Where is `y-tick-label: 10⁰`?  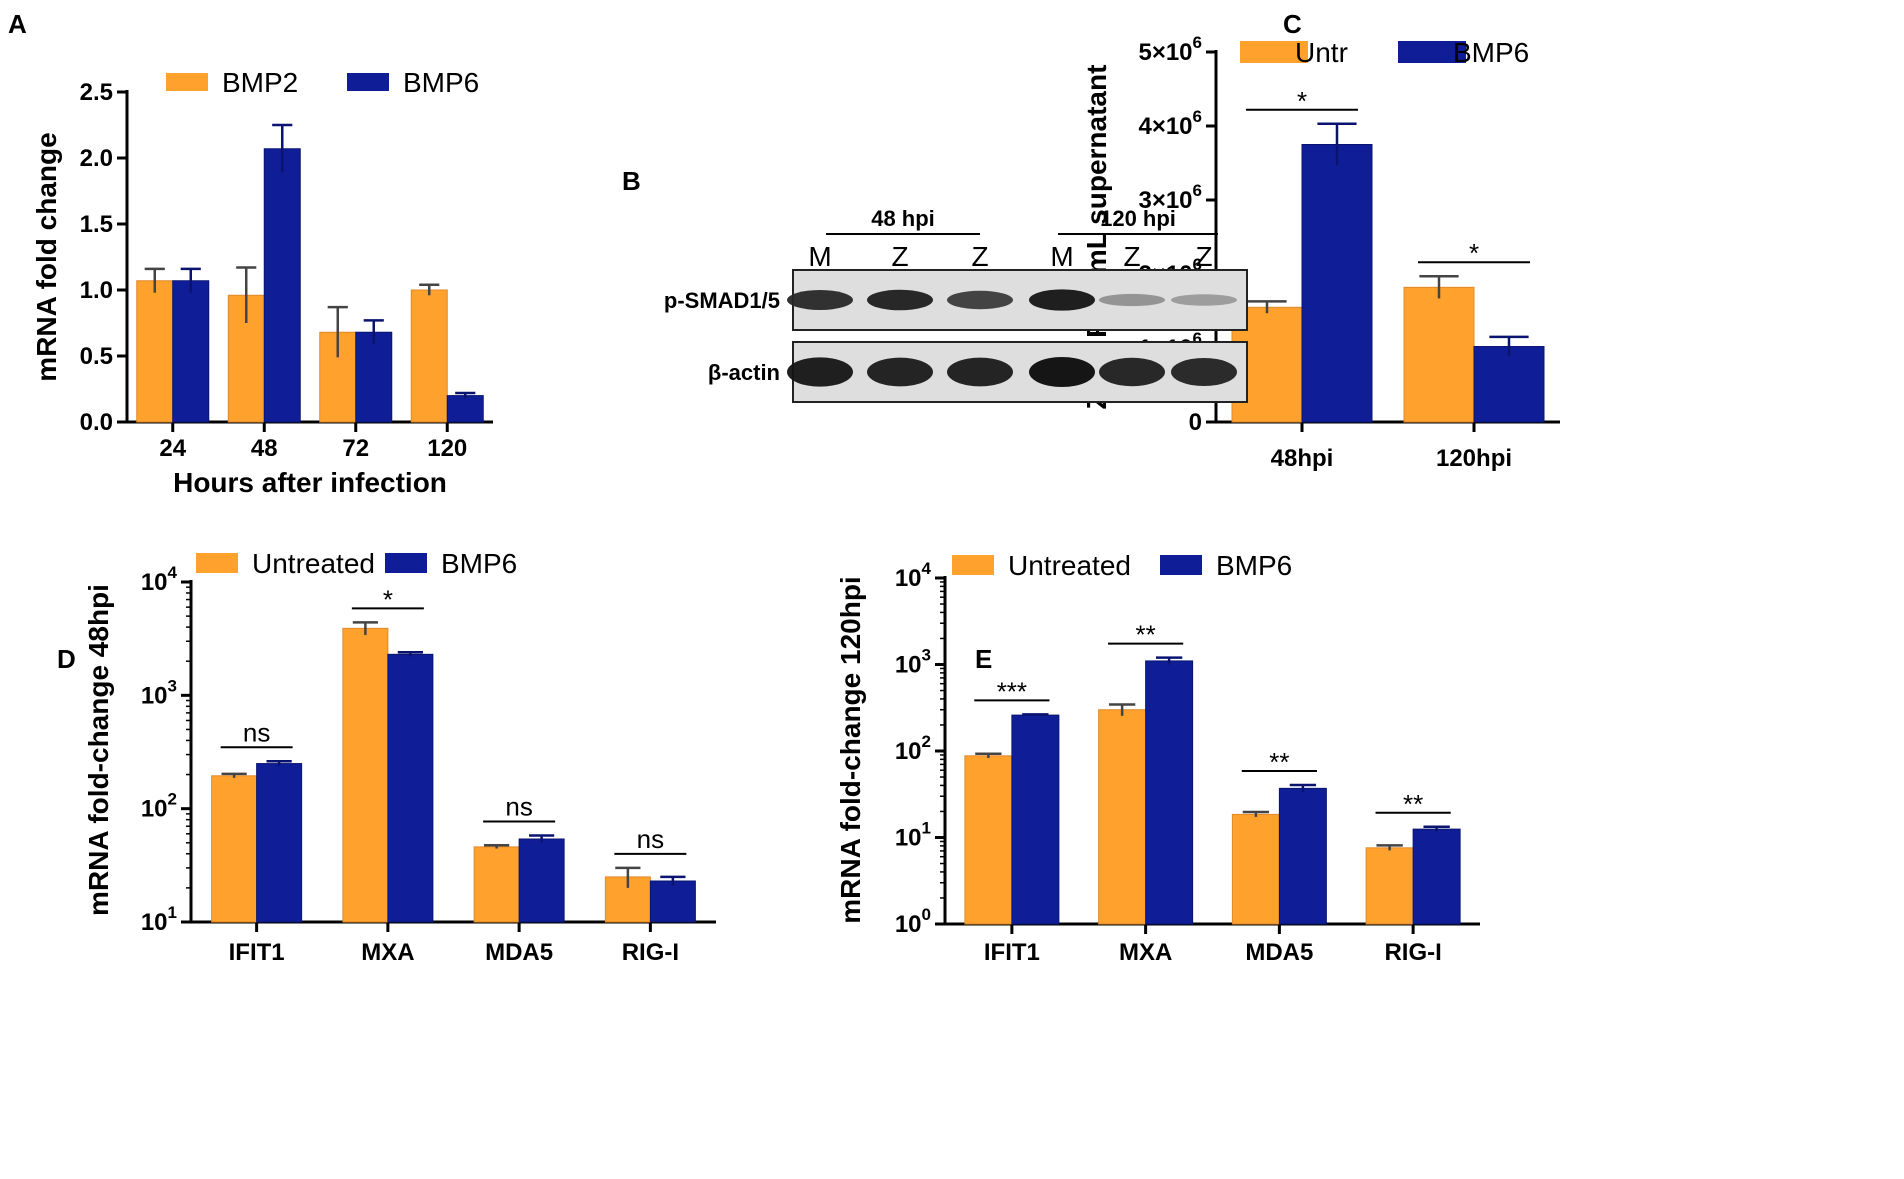 y-tick-label: 10⁰ is located at coordinates (913, 921).